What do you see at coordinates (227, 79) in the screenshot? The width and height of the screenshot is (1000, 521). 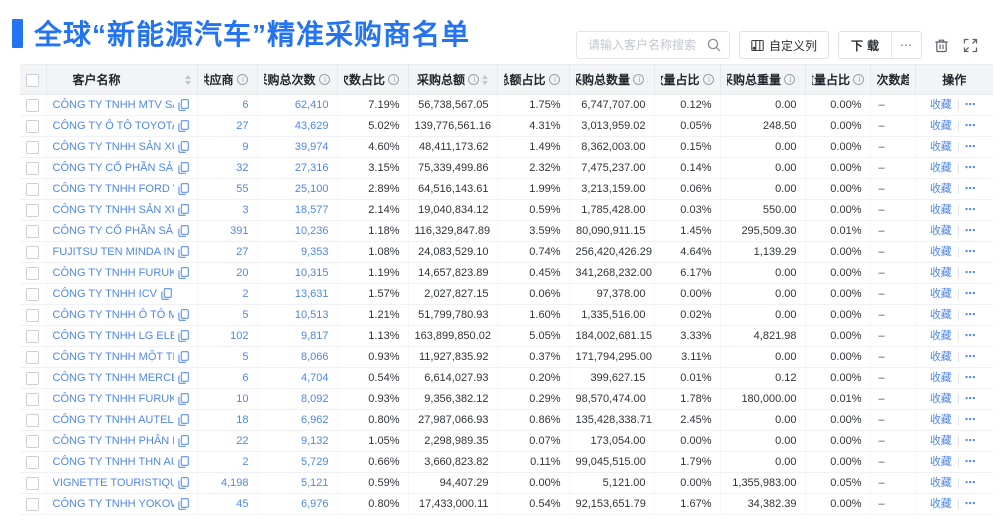 I see `column-header-suppliers: 供应商` at bounding box center [227, 79].